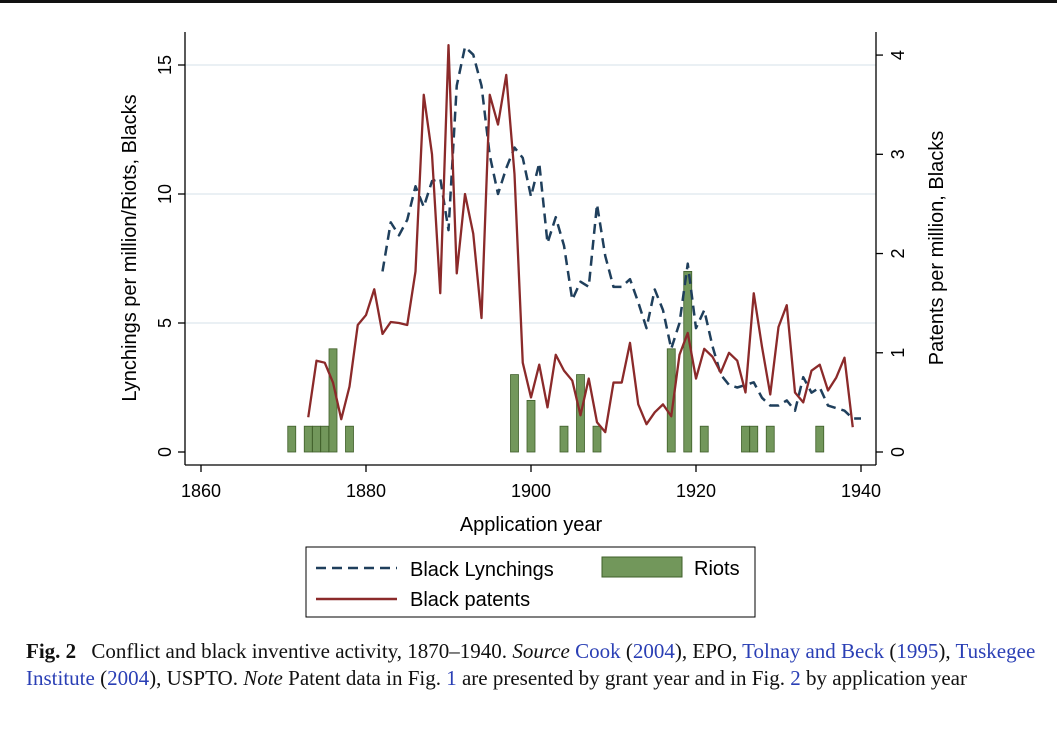  I want to click on ref-tuskegee-link: Tuskegee Institute, so click(531, 664).